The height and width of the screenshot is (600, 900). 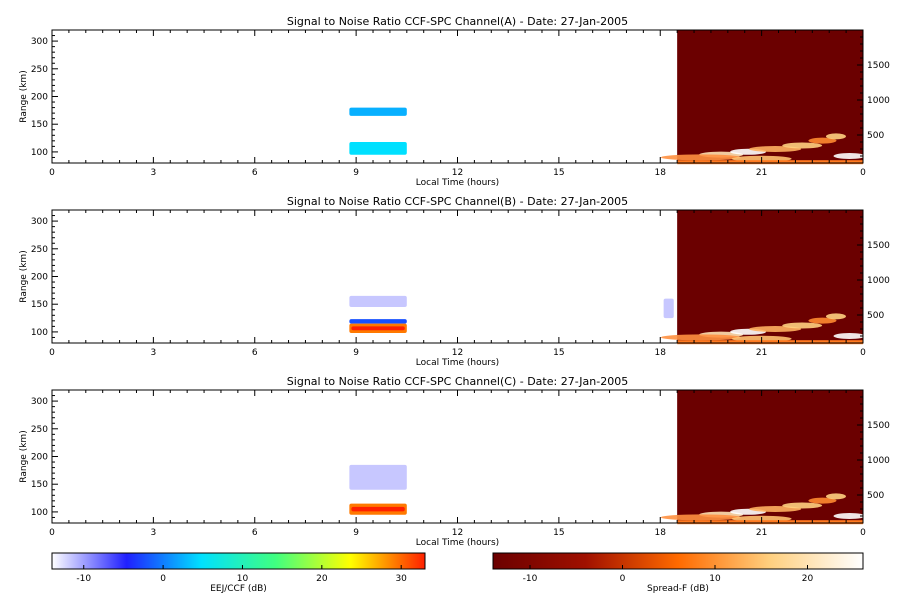 I want to click on eej-colorbar, so click(x=238, y=561).